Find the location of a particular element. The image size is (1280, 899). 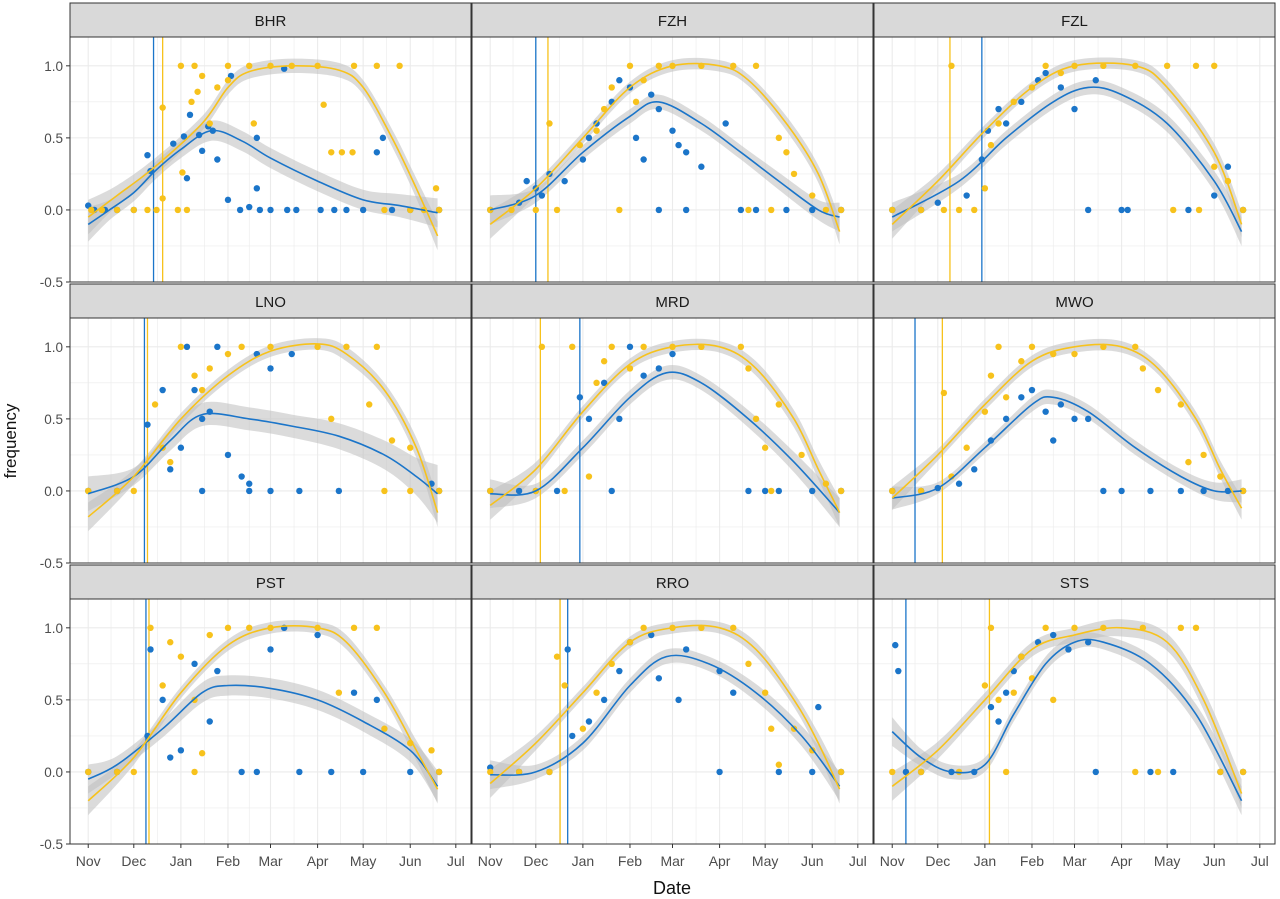

x-tick-label: May is located at coordinates (1167, 861).